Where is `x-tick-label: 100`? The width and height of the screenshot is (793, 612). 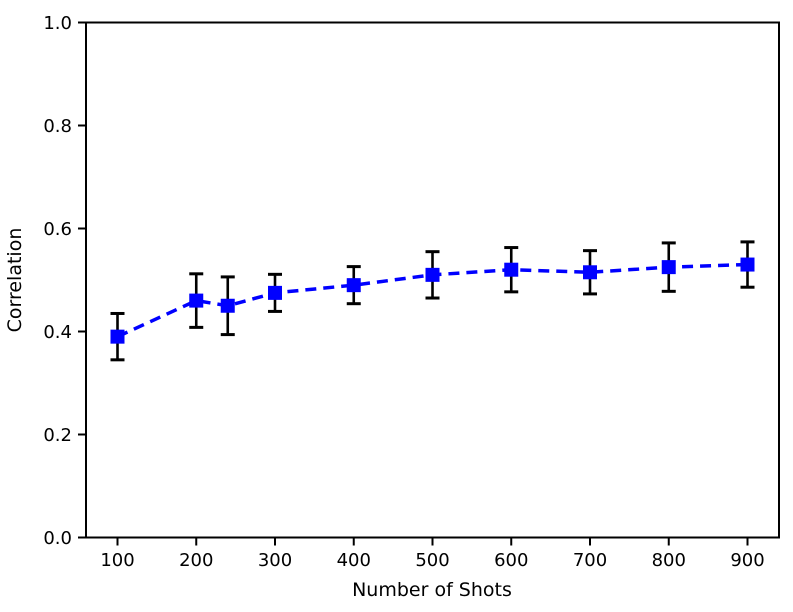 x-tick-label: 100 is located at coordinates (117, 560).